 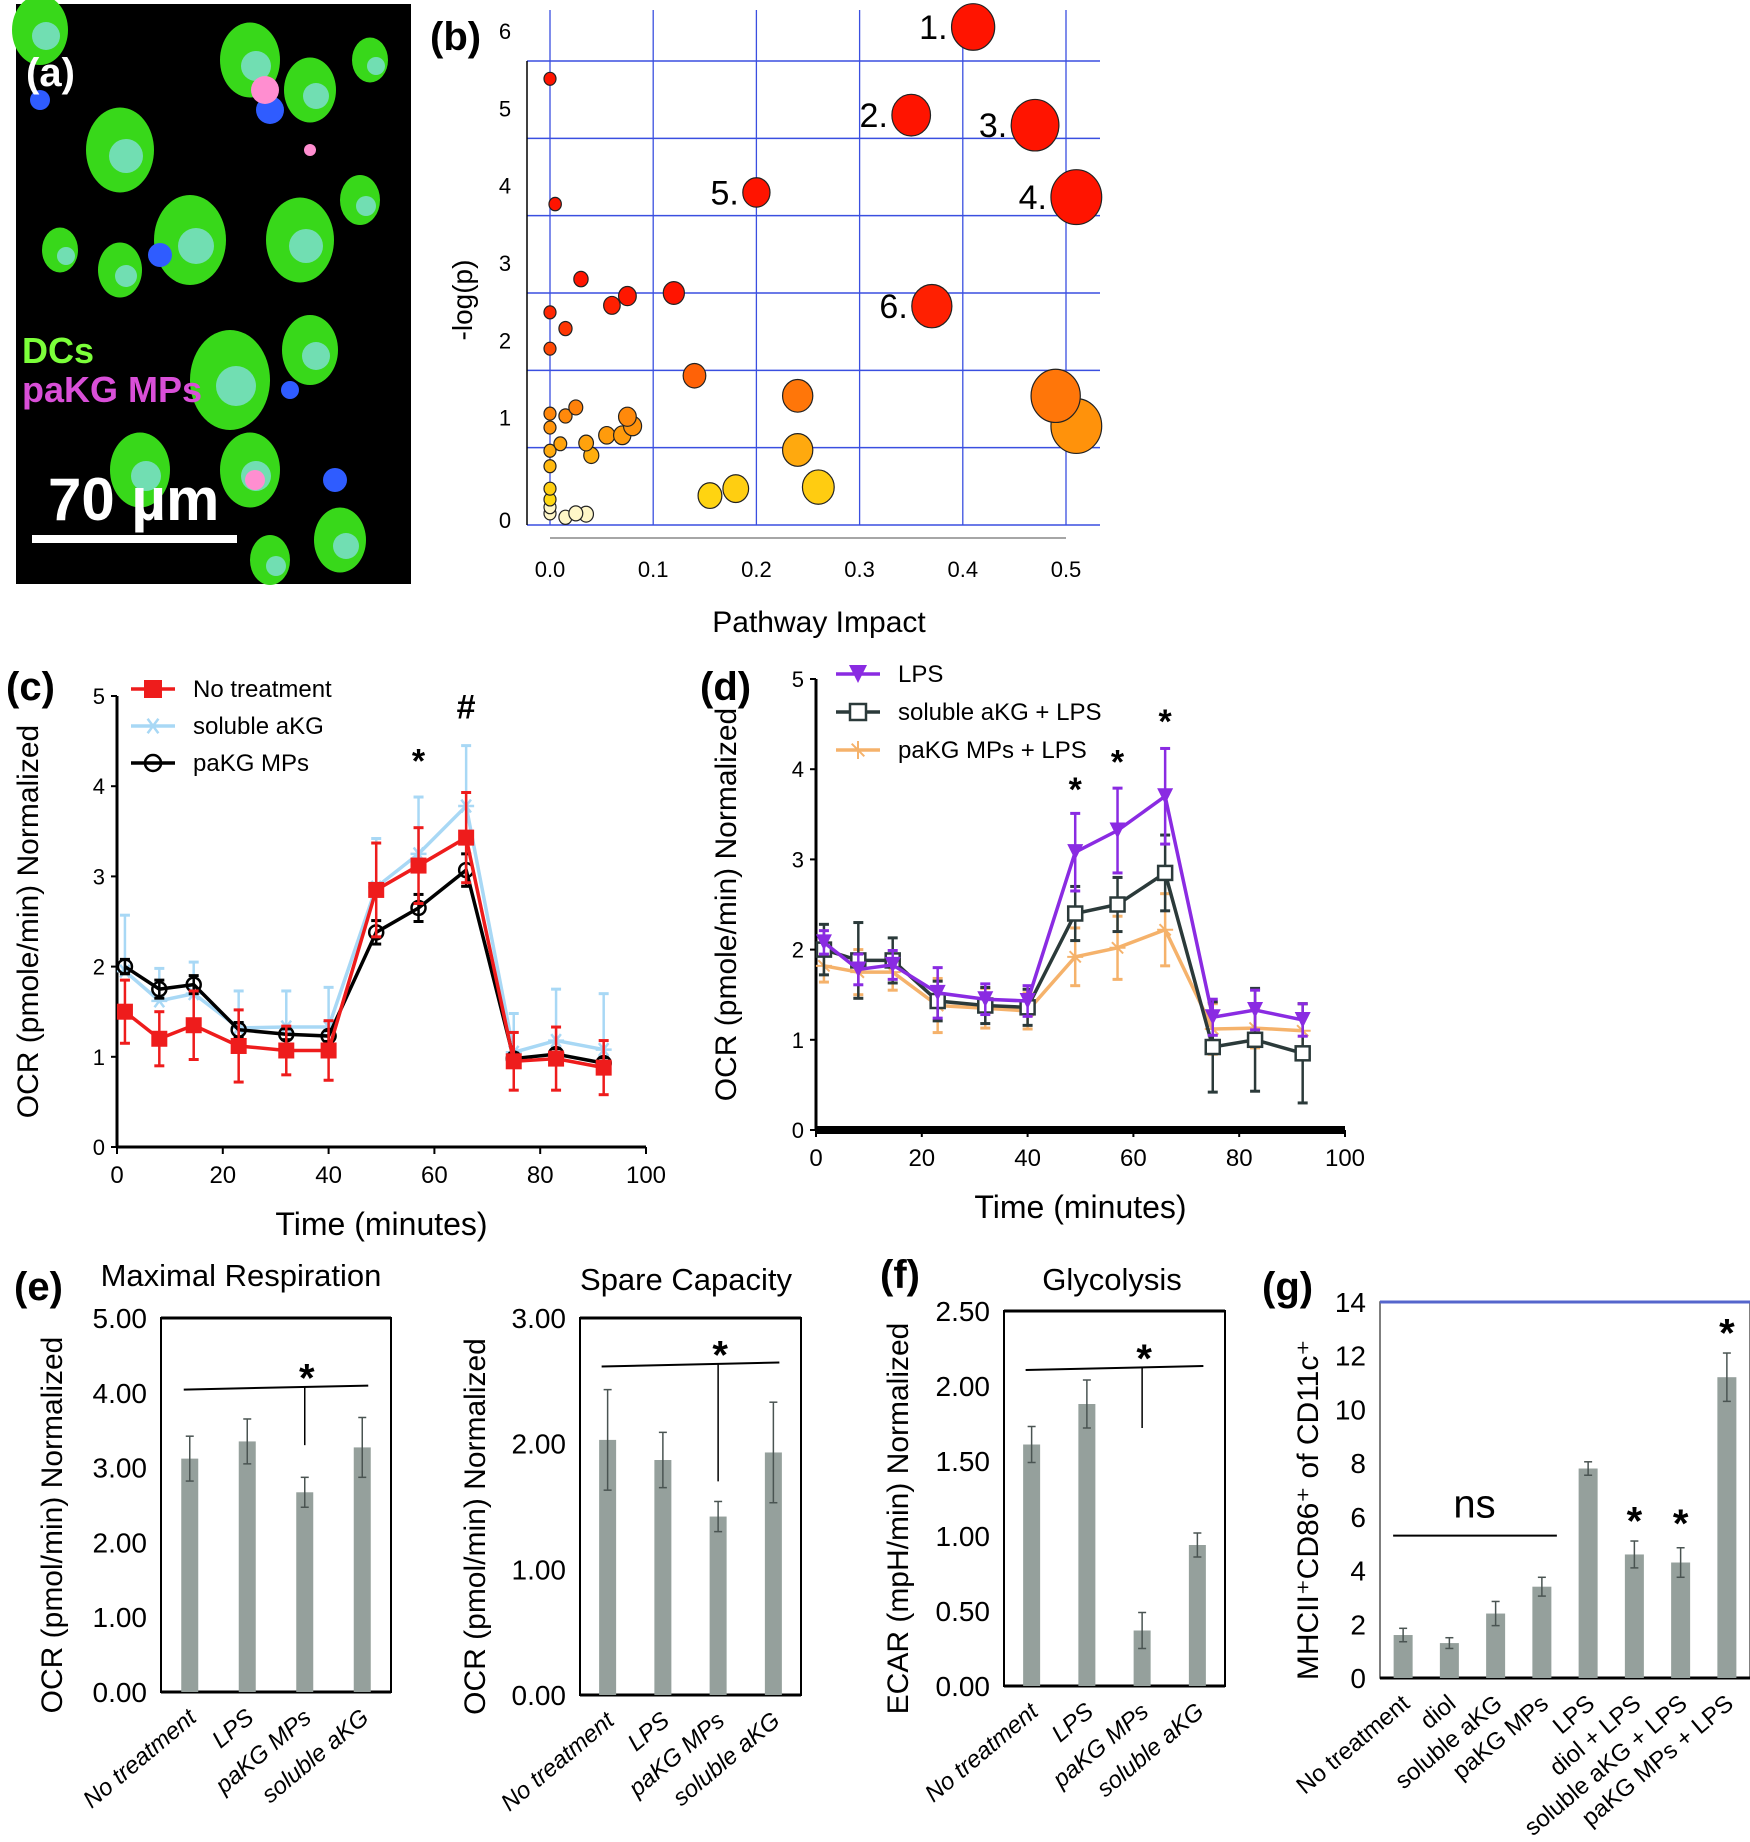 What do you see at coordinates (364, 944) in the screenshot?
I see `series-no-treatment` at bounding box center [364, 944].